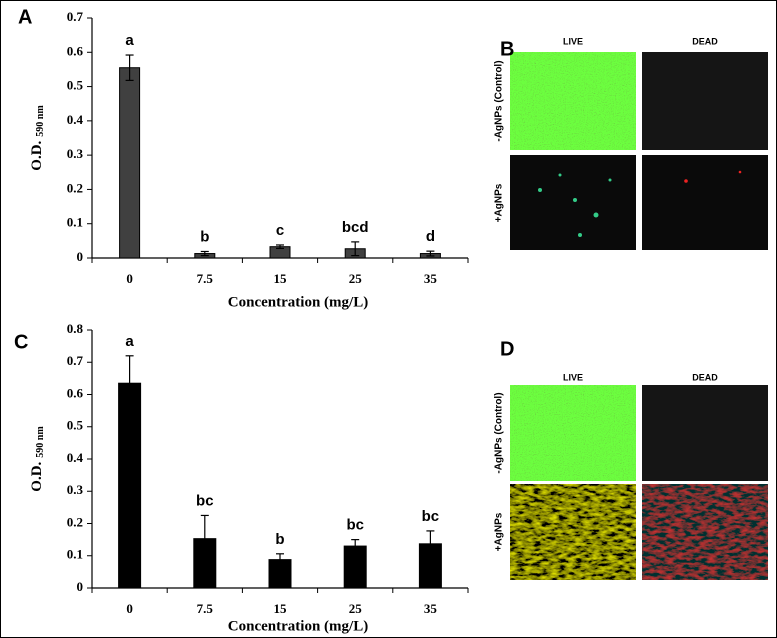  I want to click on annotation: bcd, so click(355, 227).